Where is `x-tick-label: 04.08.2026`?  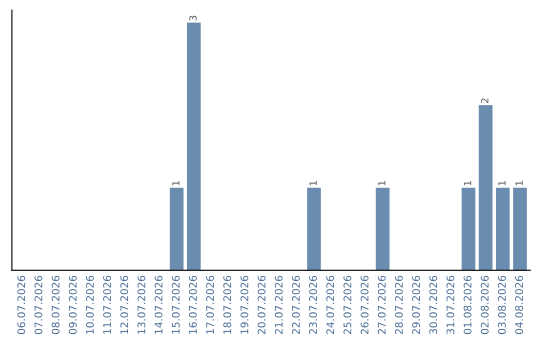 x-tick-label: 04.08.2026 is located at coordinates (519, 305).